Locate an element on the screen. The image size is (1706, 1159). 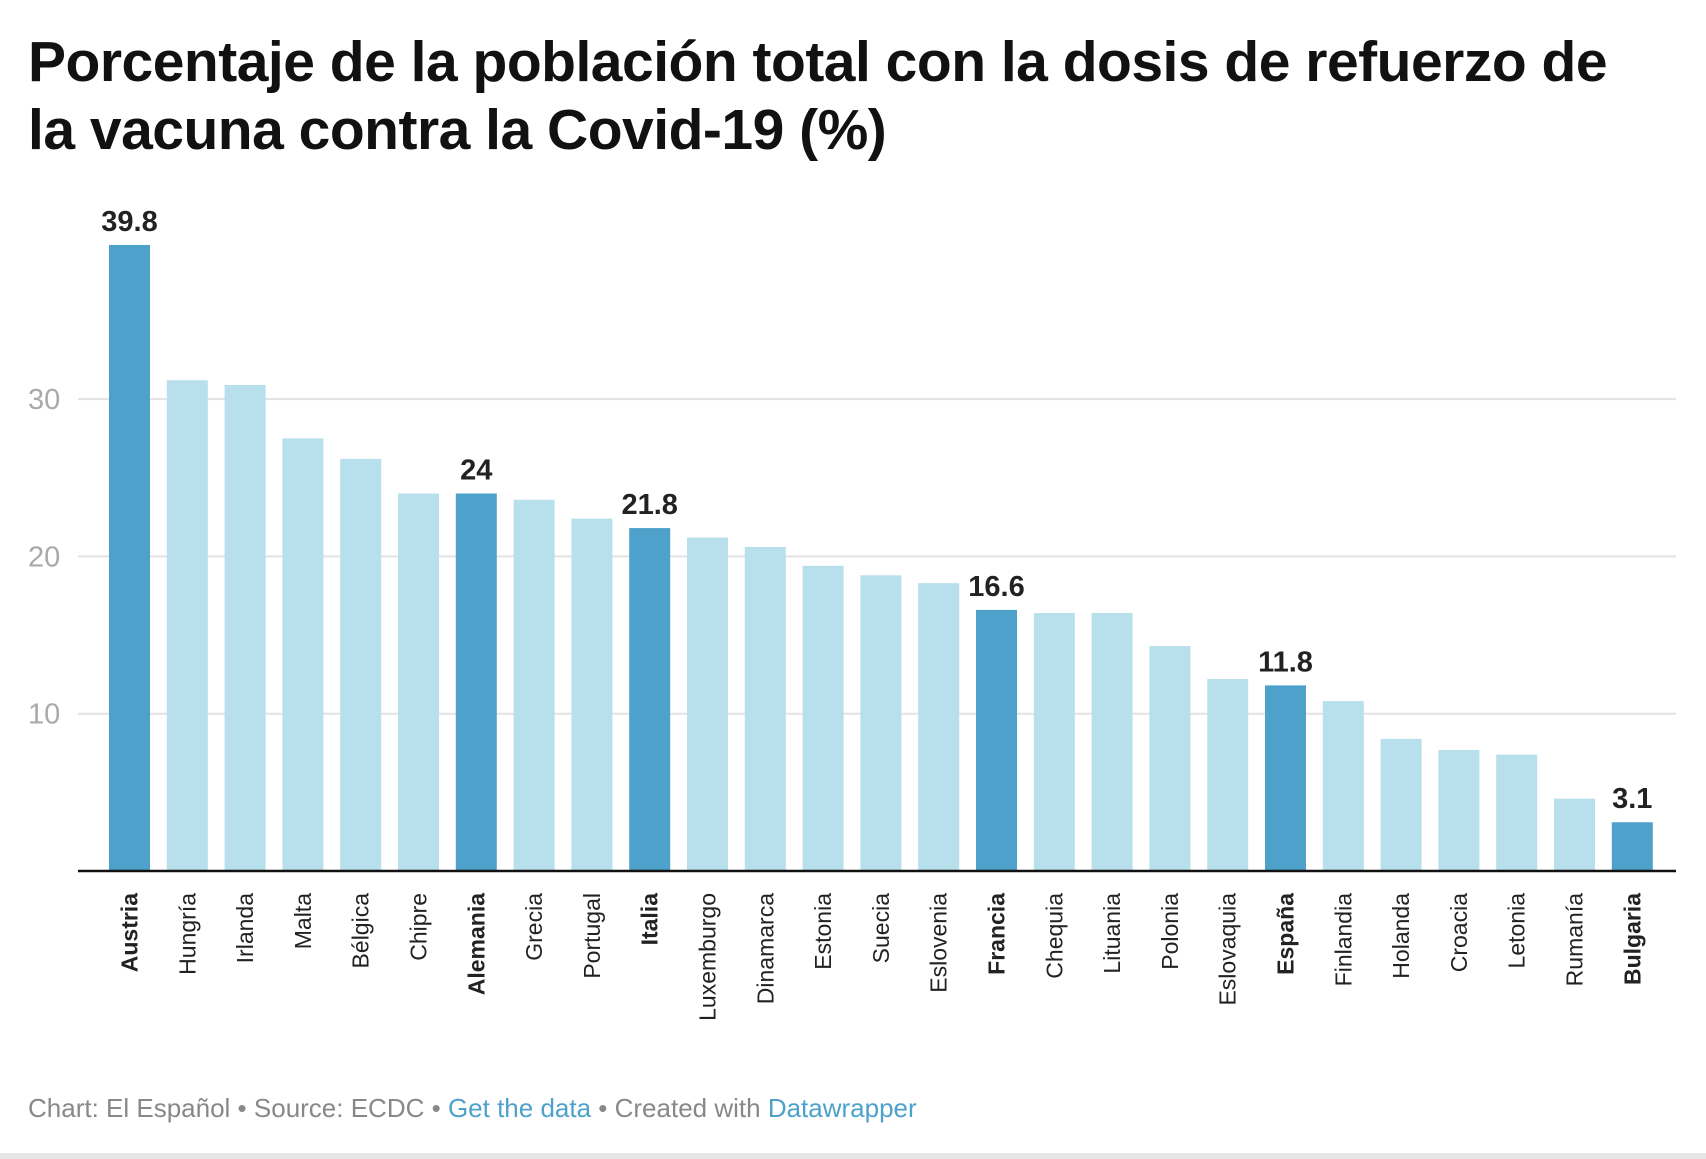
bar-suecia is located at coordinates (881, 723).